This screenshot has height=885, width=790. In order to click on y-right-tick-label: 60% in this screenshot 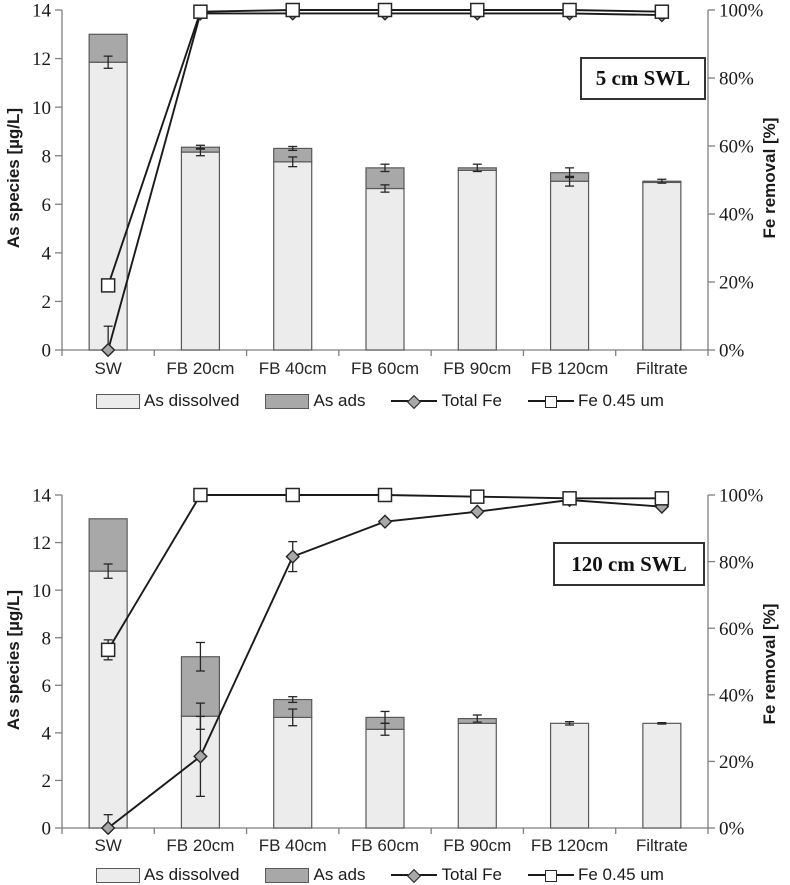, I will do `click(736, 147)`.